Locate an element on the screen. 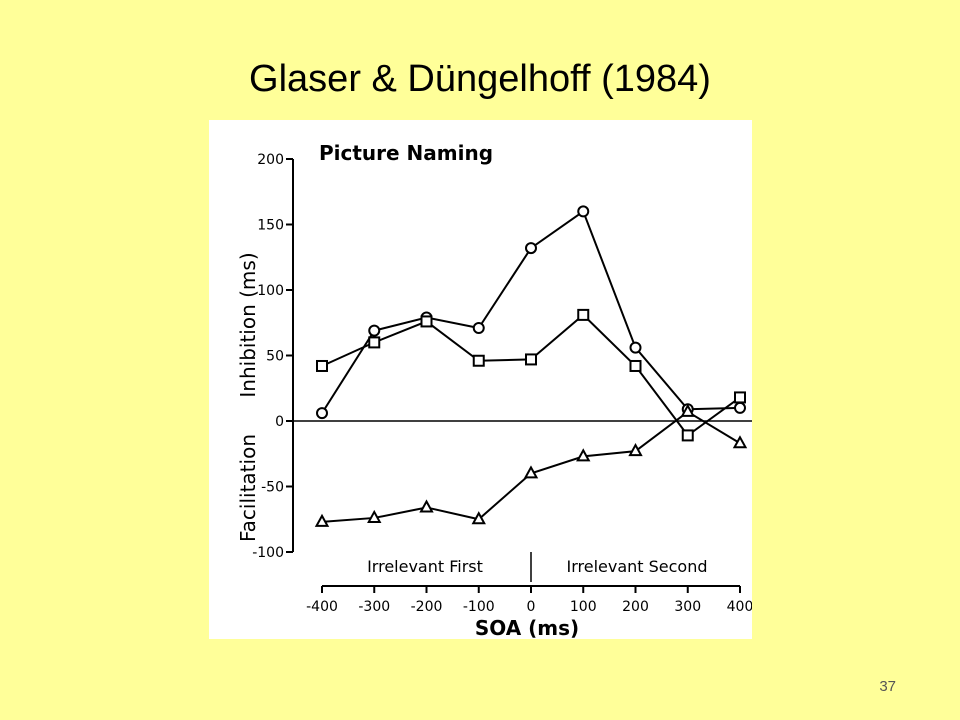  x-tick-label: 400 is located at coordinates (739, 607).